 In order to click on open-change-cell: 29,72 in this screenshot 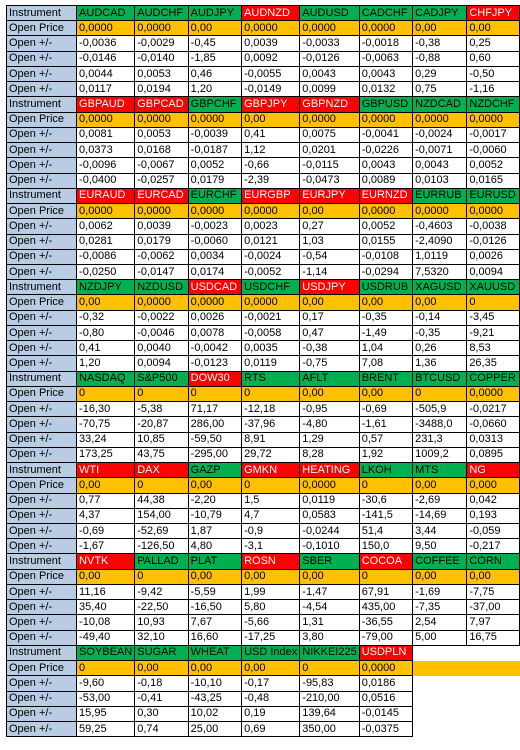, I will do `click(271, 455)`.